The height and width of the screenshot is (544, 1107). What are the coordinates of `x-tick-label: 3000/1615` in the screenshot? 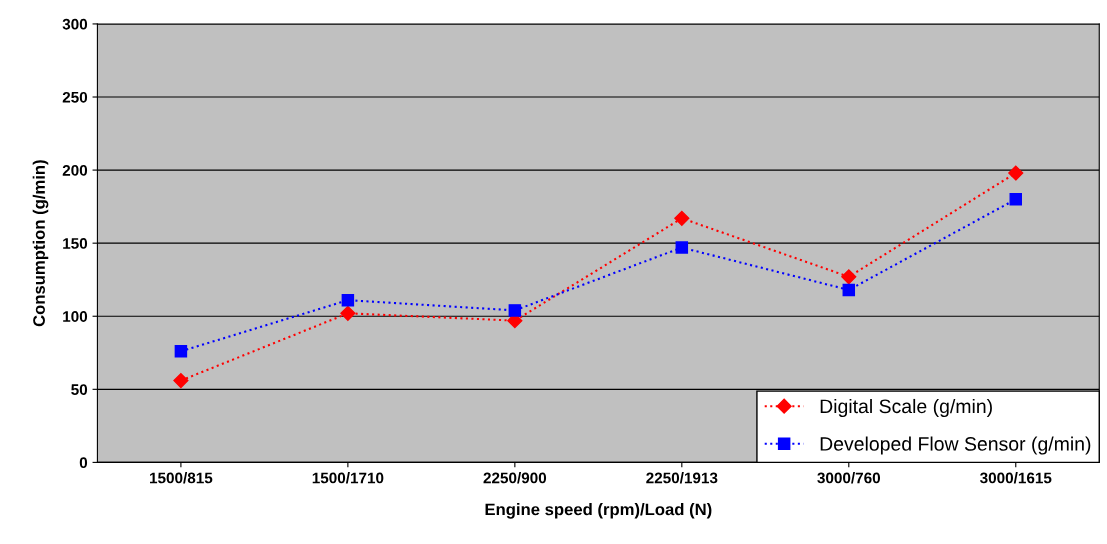 It's located at (1016, 478).